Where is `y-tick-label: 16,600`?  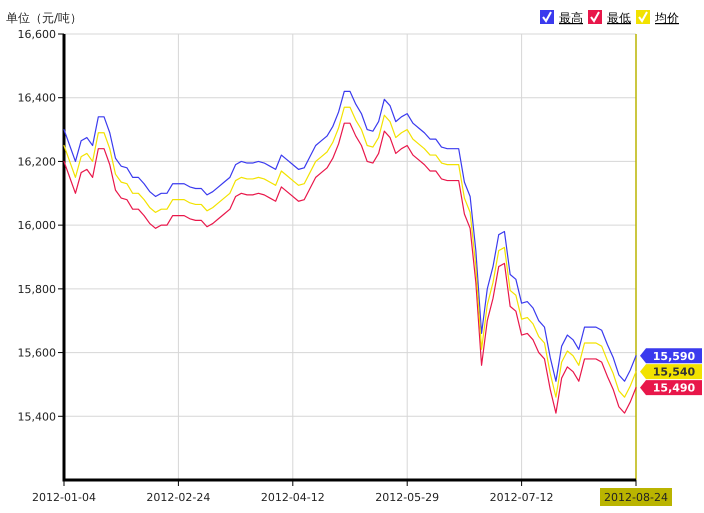 y-tick-label: 16,600 is located at coordinates (37, 34).